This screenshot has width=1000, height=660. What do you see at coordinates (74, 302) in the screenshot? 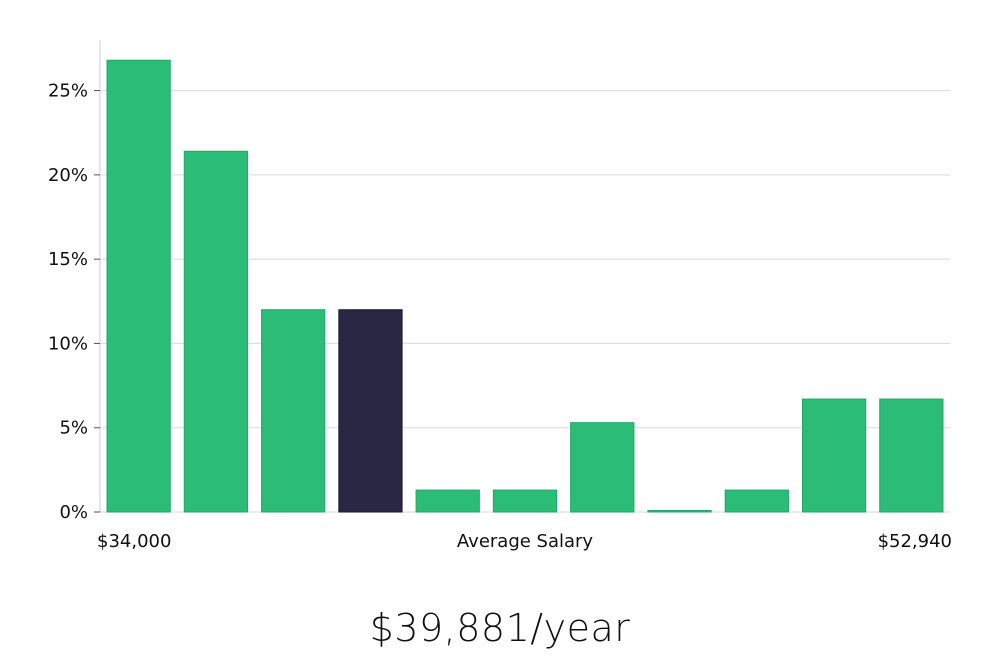
I see `y-axis-ticks: 0% 5% 10% 15% 20% 25%` at bounding box center [74, 302].